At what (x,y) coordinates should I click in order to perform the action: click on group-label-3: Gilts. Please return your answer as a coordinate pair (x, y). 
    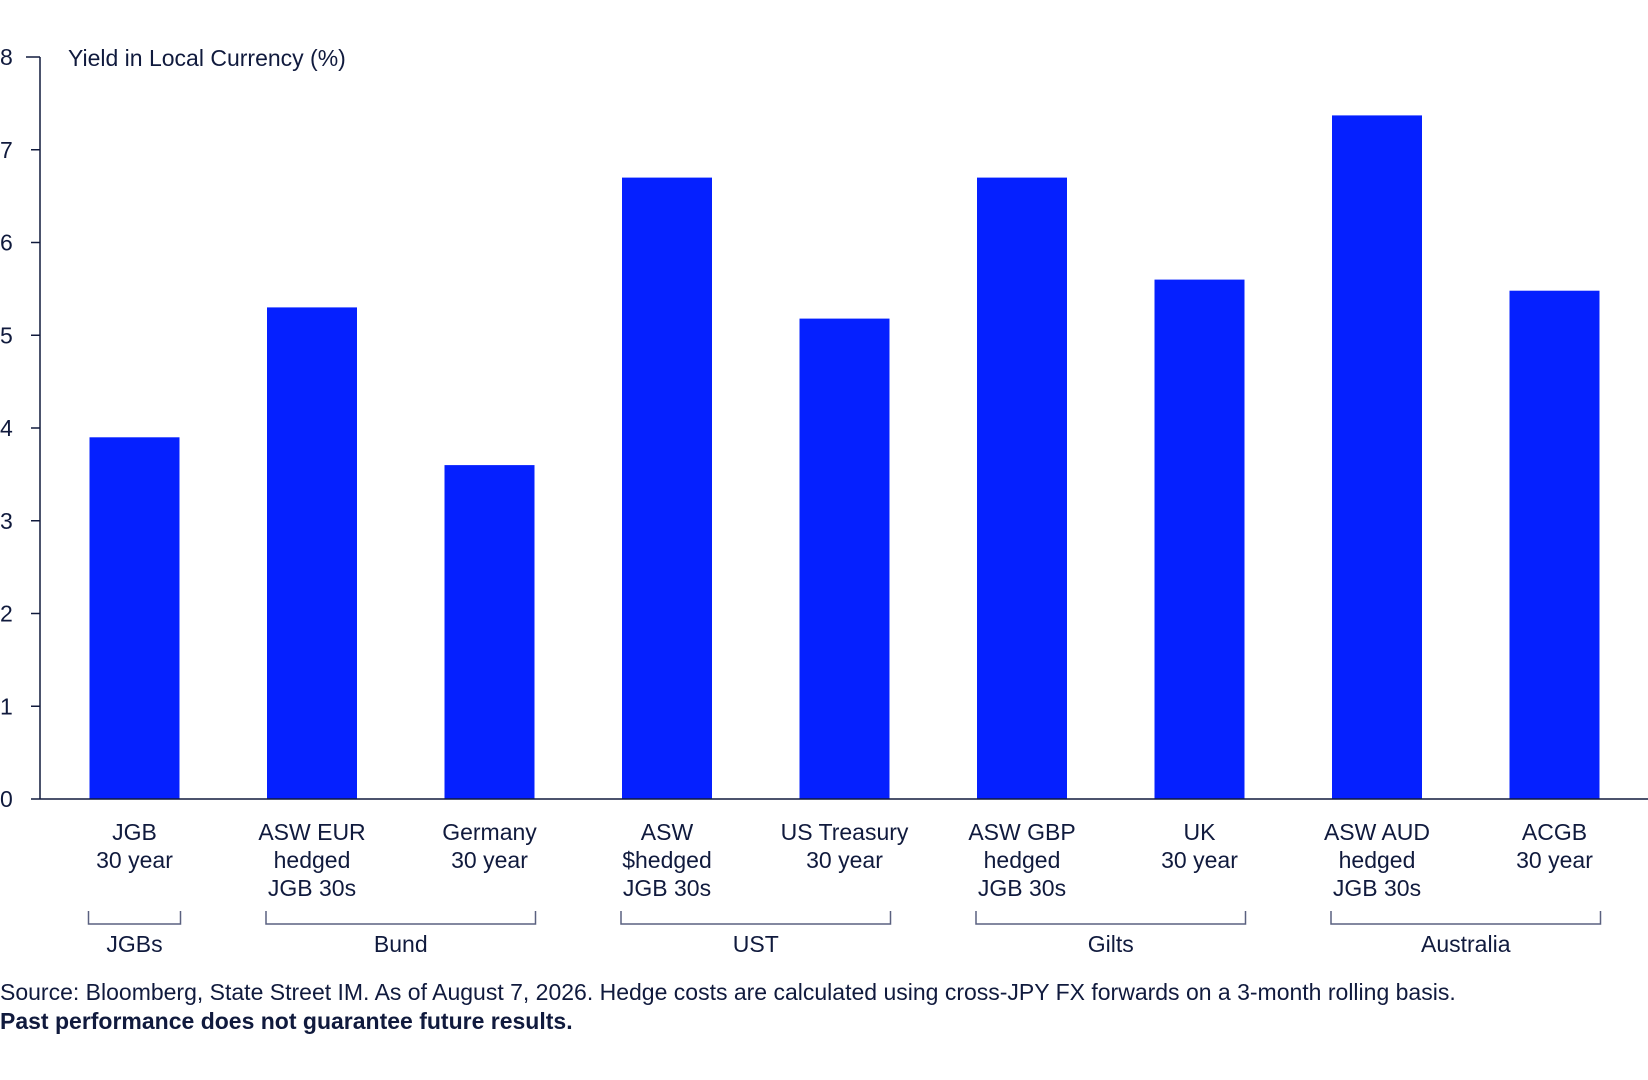
    Looking at the image, I should click on (1111, 944).